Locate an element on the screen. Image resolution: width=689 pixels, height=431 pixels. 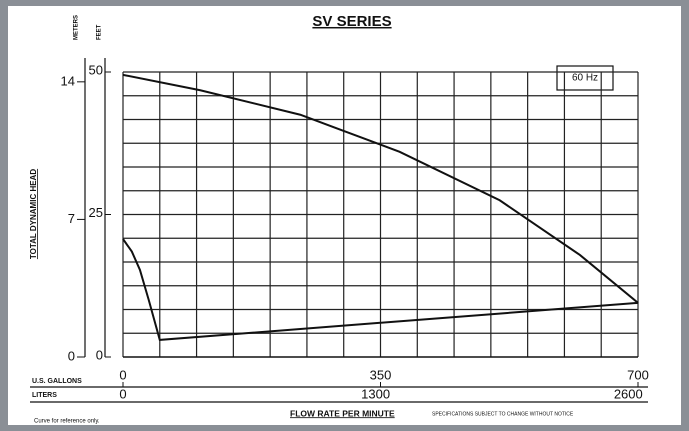
y-tick-label: 25 is located at coordinates (96, 212).